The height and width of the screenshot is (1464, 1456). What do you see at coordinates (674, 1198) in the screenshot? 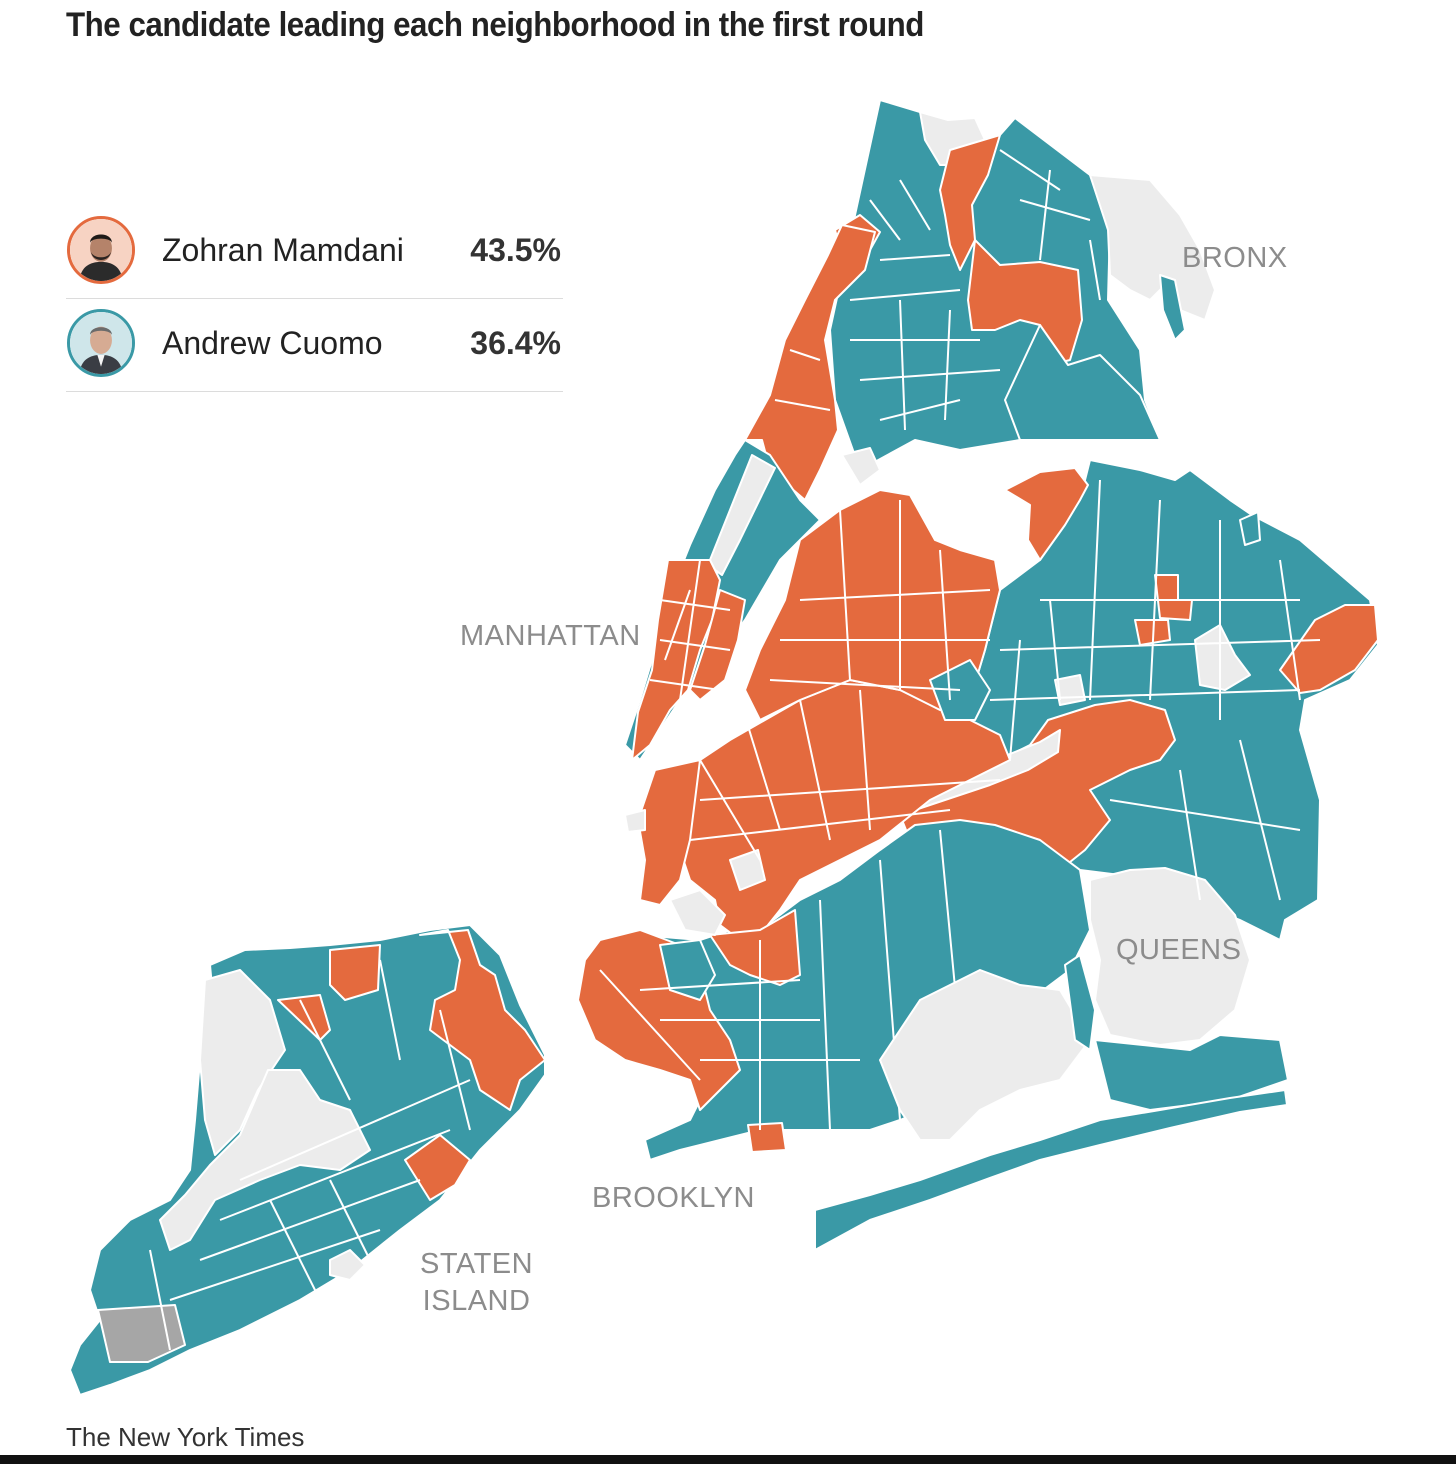
I see `borough-label-brooklyn: BROOKLYN` at bounding box center [674, 1198].